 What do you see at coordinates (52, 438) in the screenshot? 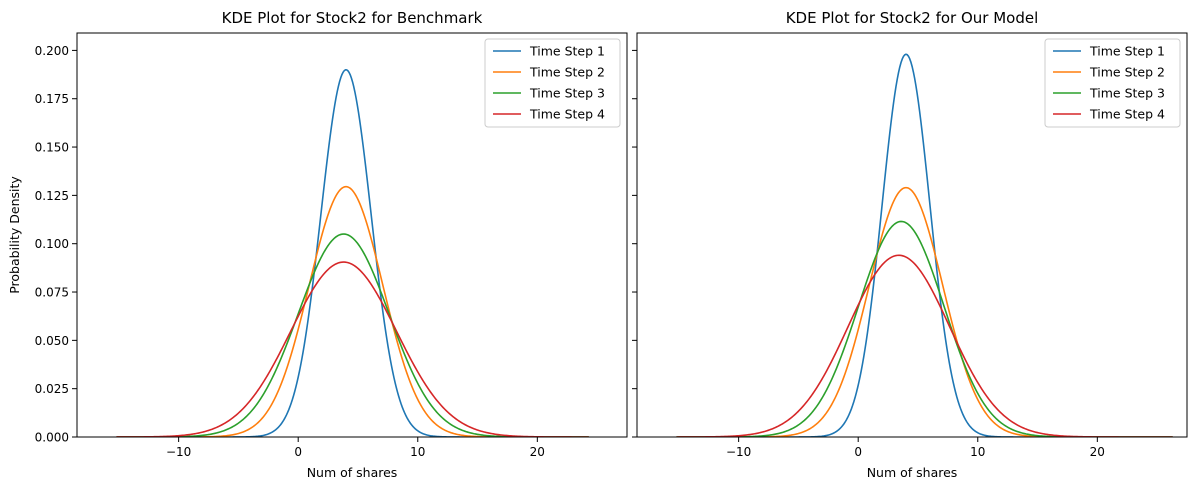
I see `y-tick-label: 0.000` at bounding box center [52, 438].